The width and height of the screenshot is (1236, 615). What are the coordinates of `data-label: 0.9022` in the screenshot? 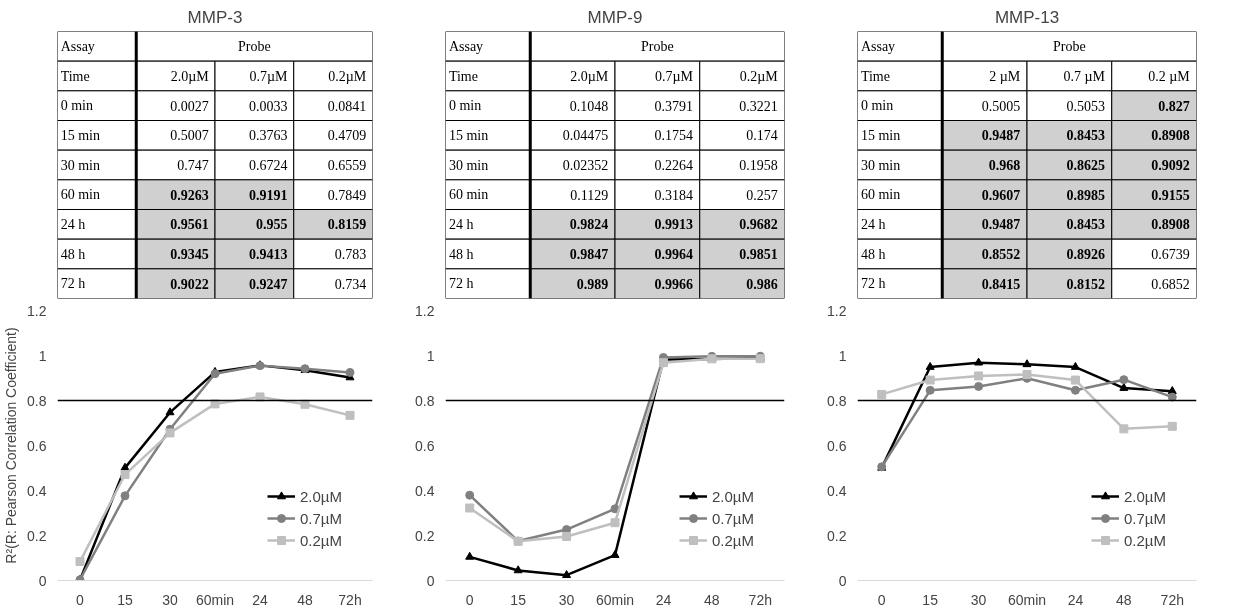 It's located at (189, 284).